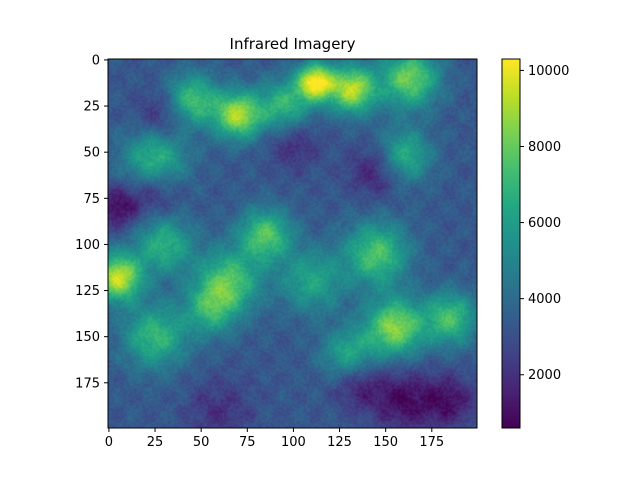  I want to click on y-tick-label: 175, so click(87, 383).